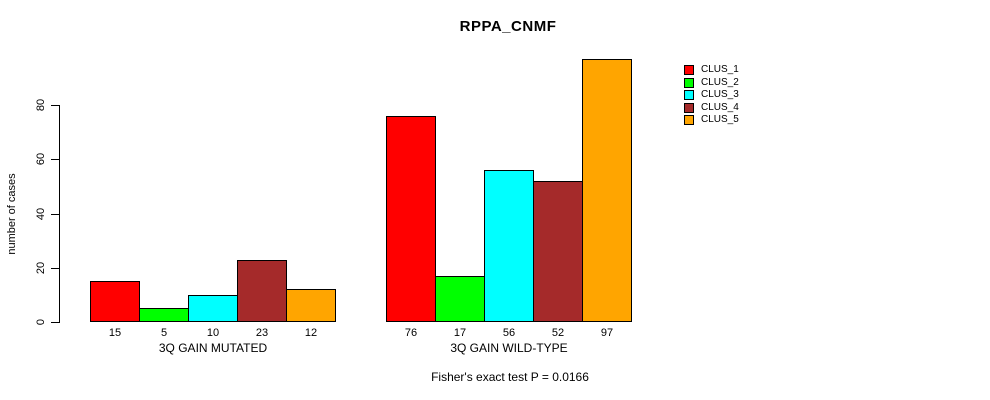 The width and height of the screenshot is (990, 400). I want to click on group-label: 3Q GAIN WILD-TYPE, so click(509, 348).